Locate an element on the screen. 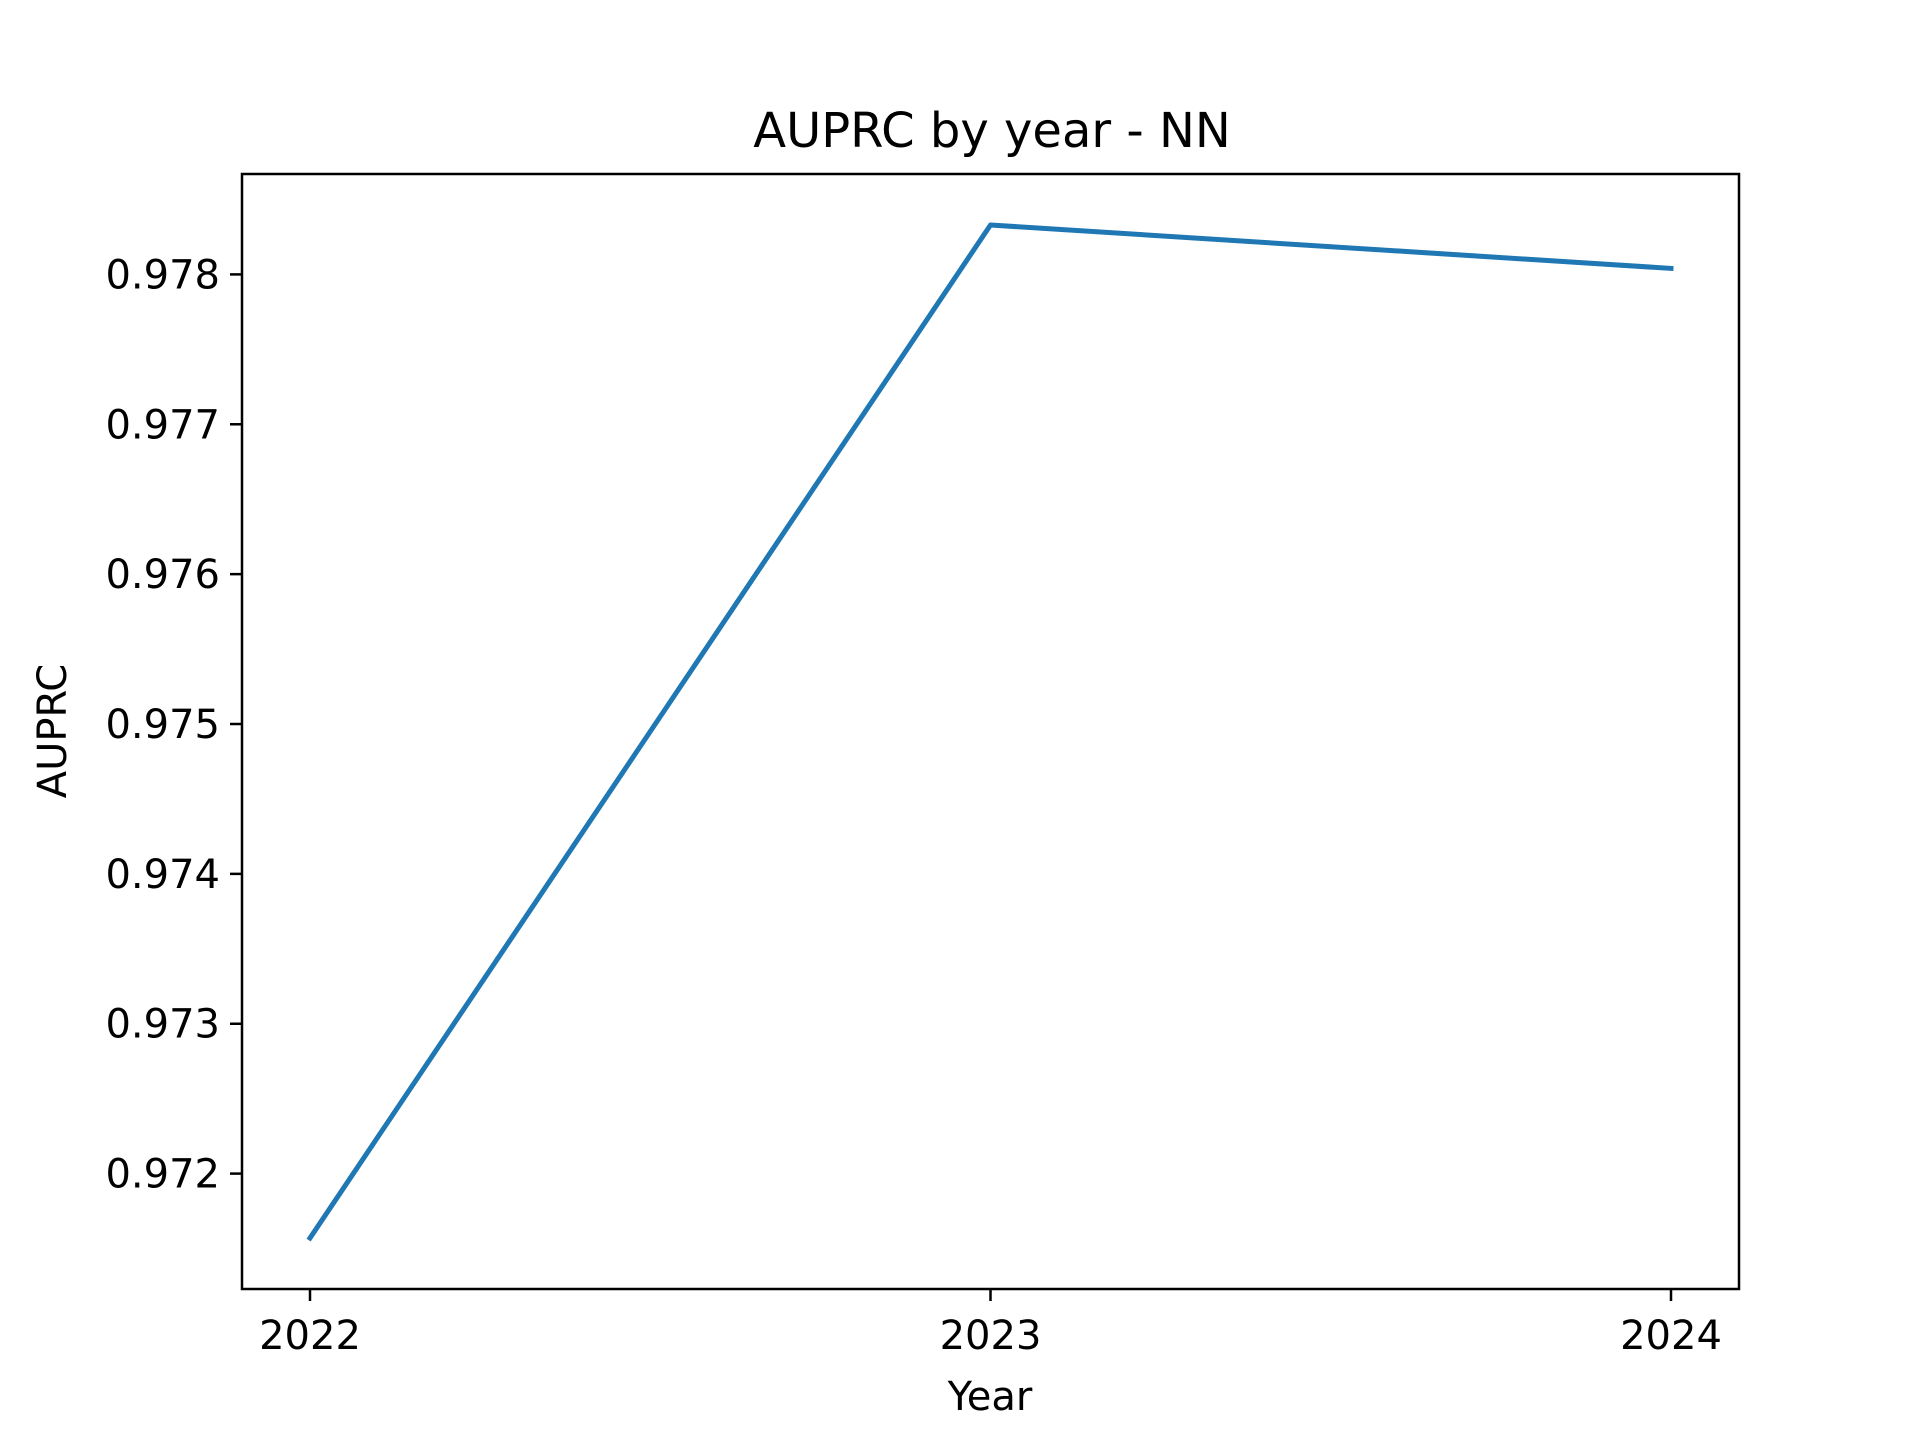 This screenshot has width=1920, height=1440. y-tick-label: 0.972 is located at coordinates (162, 1175).